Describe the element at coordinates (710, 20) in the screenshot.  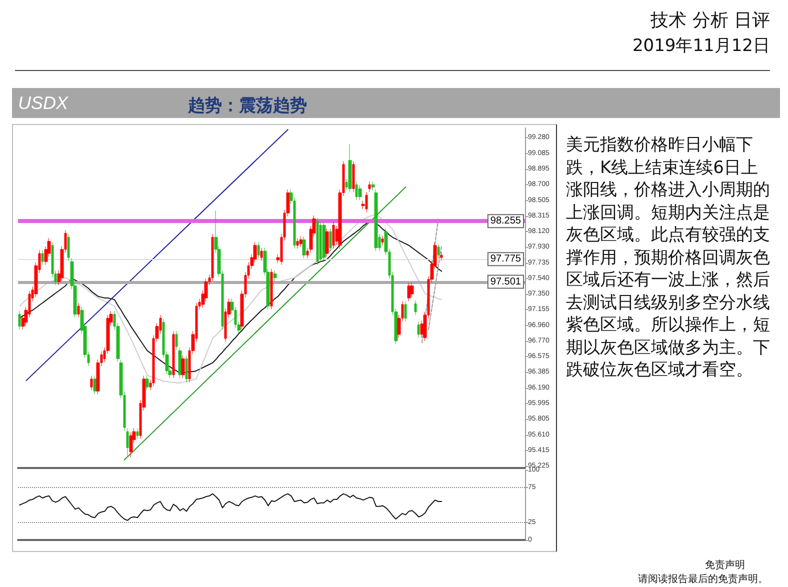
I see `text: 技术 分析 日评` at that location.